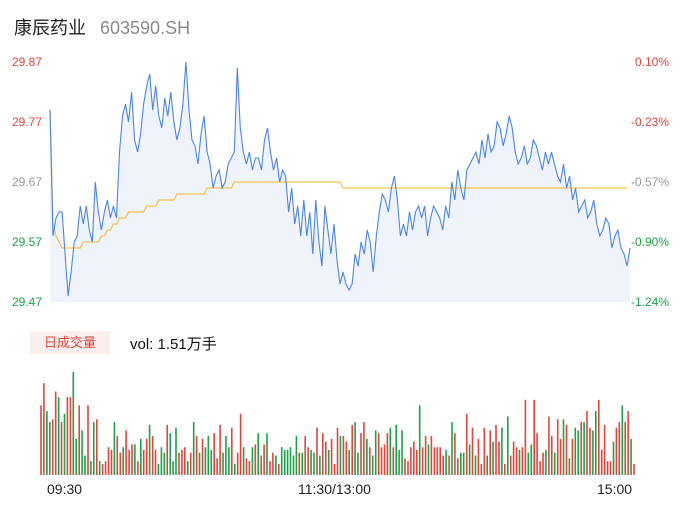  I want to click on price-tick-label: 29.87, so click(27, 62).